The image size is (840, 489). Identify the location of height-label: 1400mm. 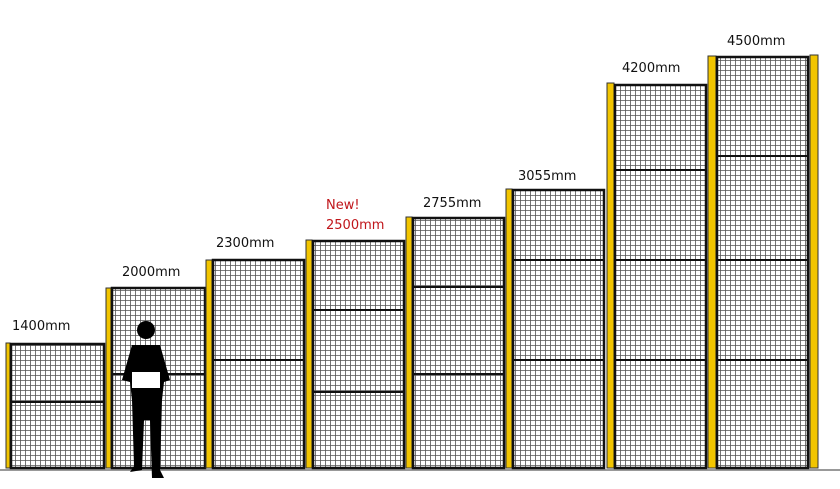
(41, 326).